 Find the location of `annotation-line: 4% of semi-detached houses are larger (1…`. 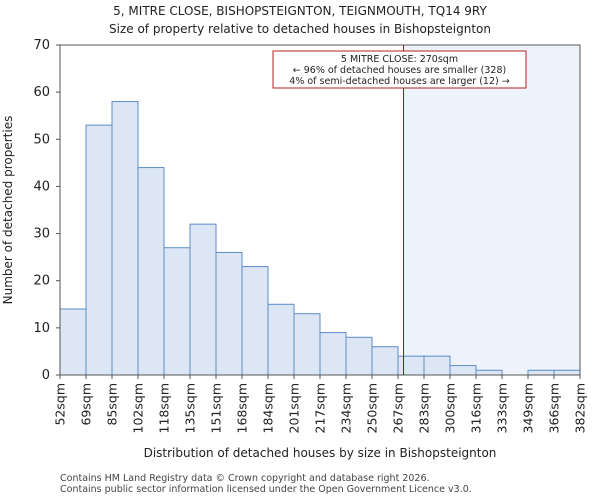

annotation-line: 4% of semi-detached houses are larger (1… is located at coordinates (399, 81).